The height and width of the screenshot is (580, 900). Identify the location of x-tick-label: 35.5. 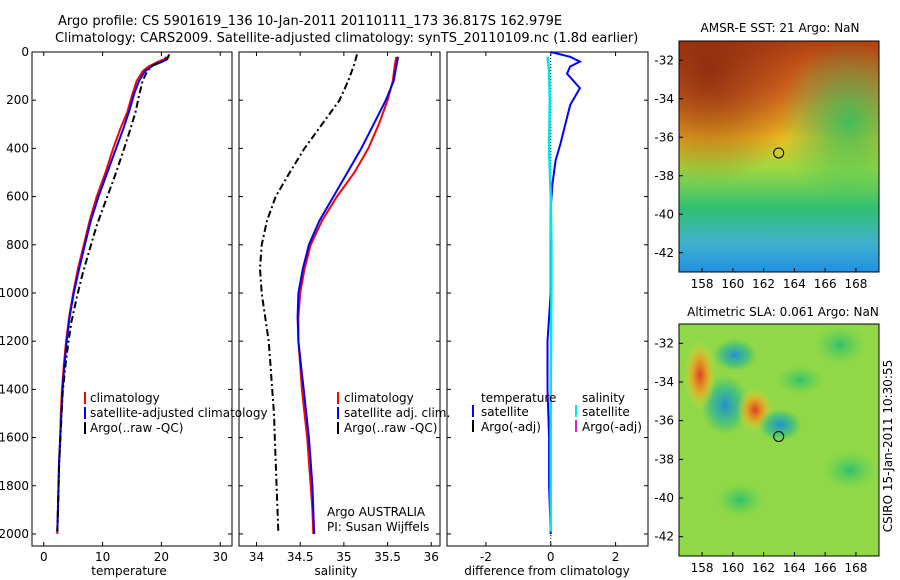
(387, 557).